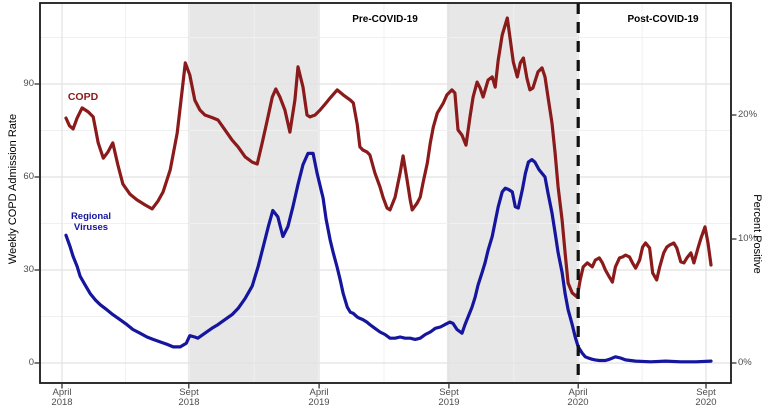 The height and width of the screenshot is (407, 772). I want to click on copd-series-label: COPD, so click(83, 97).